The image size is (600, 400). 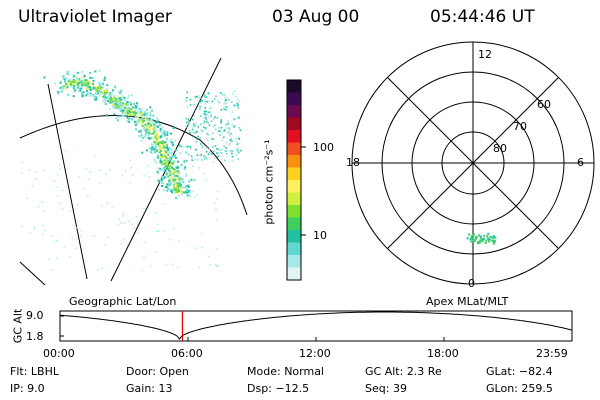 What do you see at coordinates (264, 371) in the screenshot?
I see `info-mode-label: Mode:` at bounding box center [264, 371].